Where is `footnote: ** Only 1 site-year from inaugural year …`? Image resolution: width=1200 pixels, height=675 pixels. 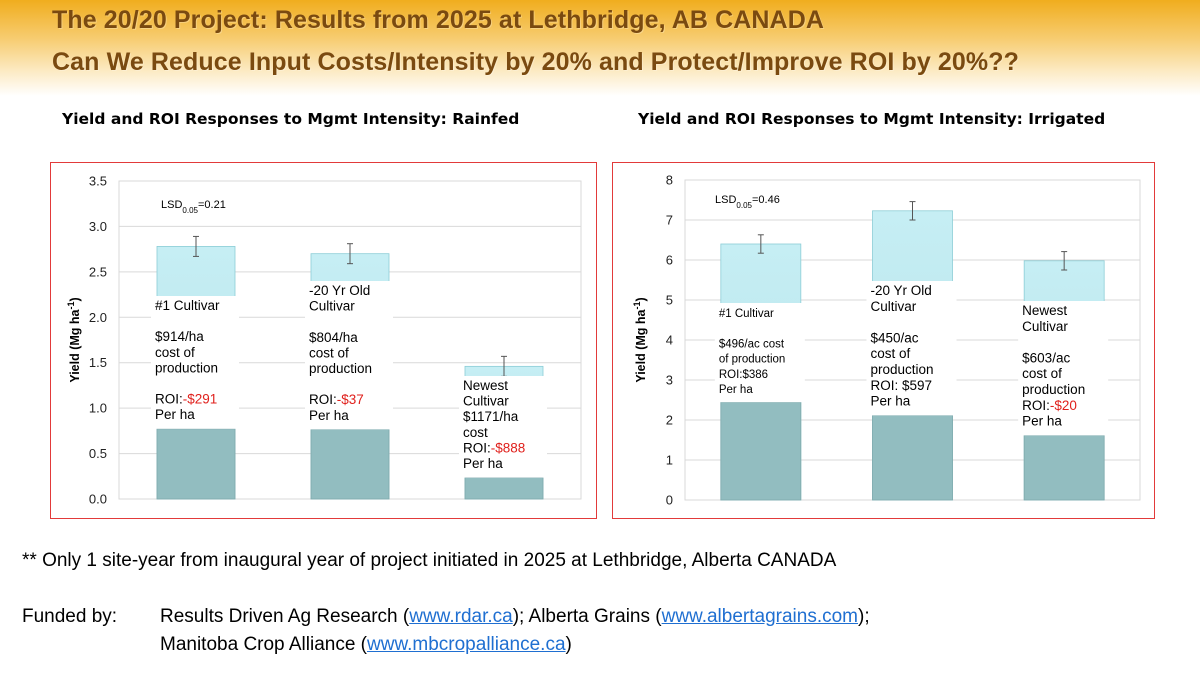 footnote: ** Only 1 site-year from inaugural year … is located at coordinates (429, 560).